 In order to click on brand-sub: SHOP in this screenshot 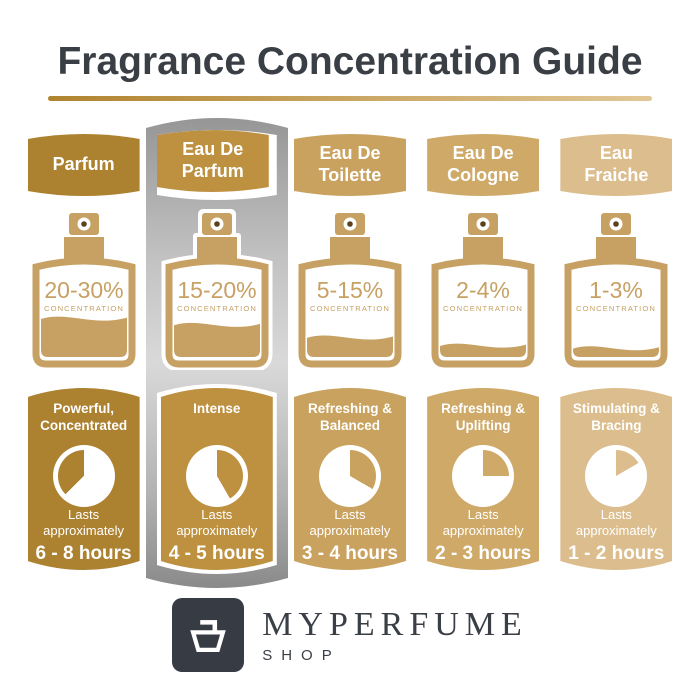, I will do `click(301, 655)`.